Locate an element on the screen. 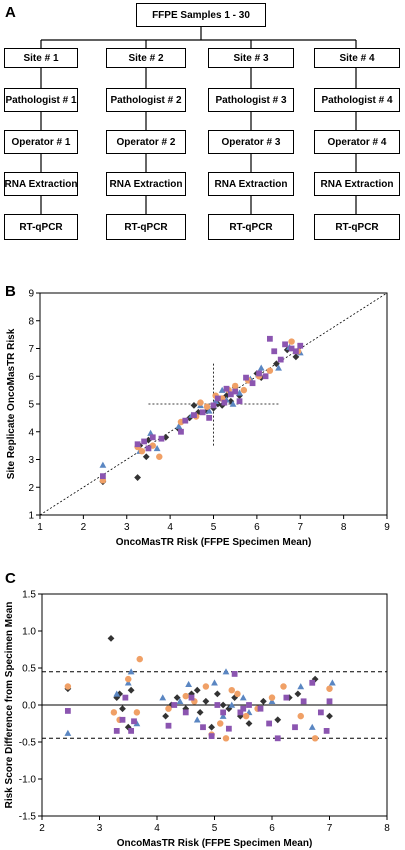 The width and height of the screenshot is (405, 850). flow-box-pathologist-3: Pathologist # 3 is located at coordinates (251, 100).